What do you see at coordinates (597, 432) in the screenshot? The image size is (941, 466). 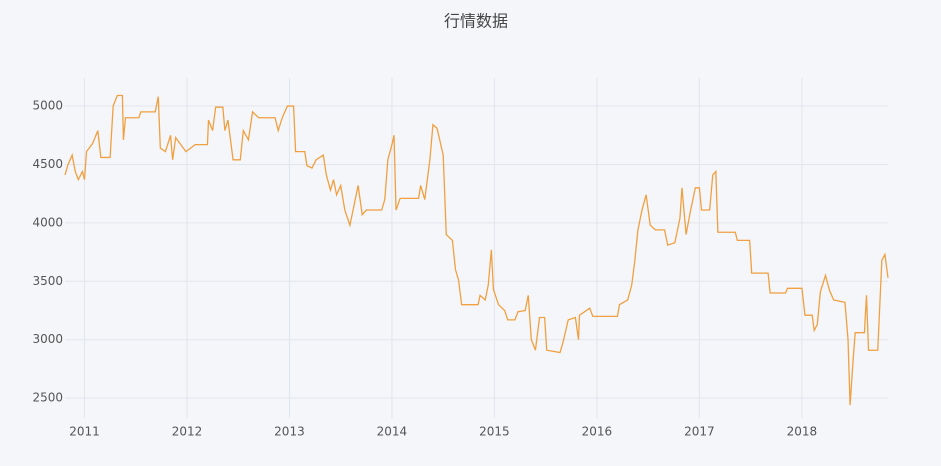 I see `x-tick-label: 2016` at bounding box center [597, 432].